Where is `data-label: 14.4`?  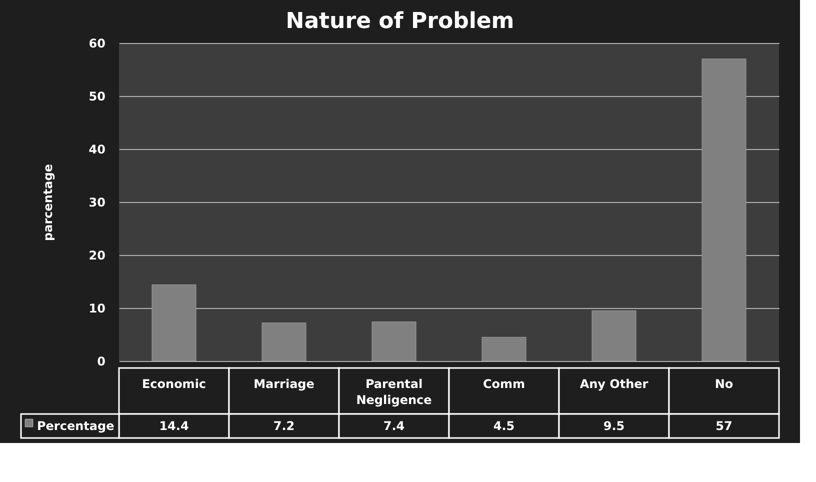 data-label: 14.4 is located at coordinates (174, 426).